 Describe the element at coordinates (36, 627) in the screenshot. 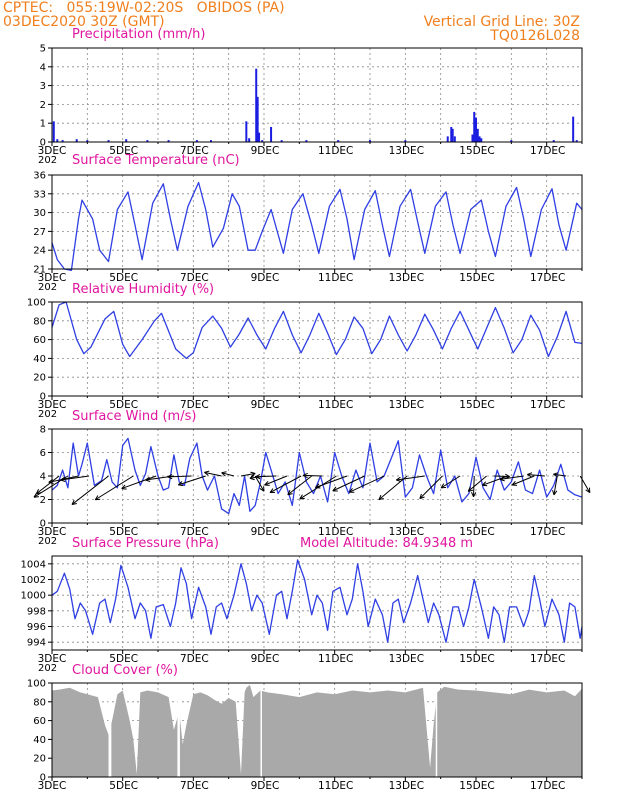

I see `y-tick-label: 996` at that location.